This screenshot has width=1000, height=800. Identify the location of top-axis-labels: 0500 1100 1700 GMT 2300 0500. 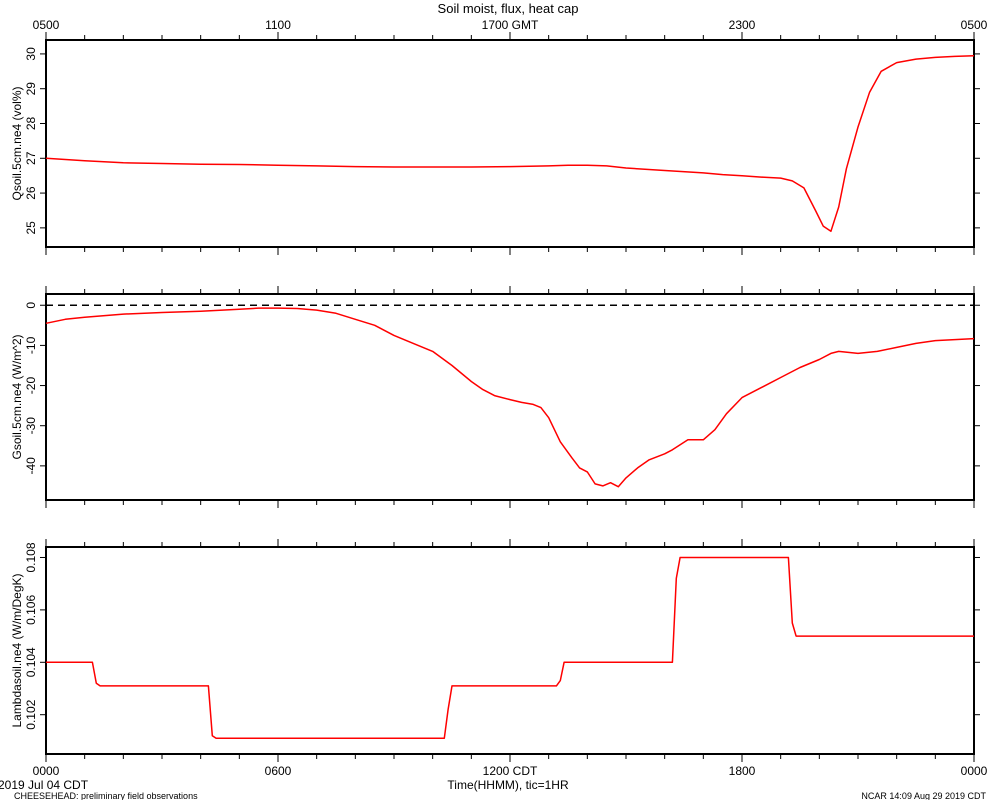
(510, 25).